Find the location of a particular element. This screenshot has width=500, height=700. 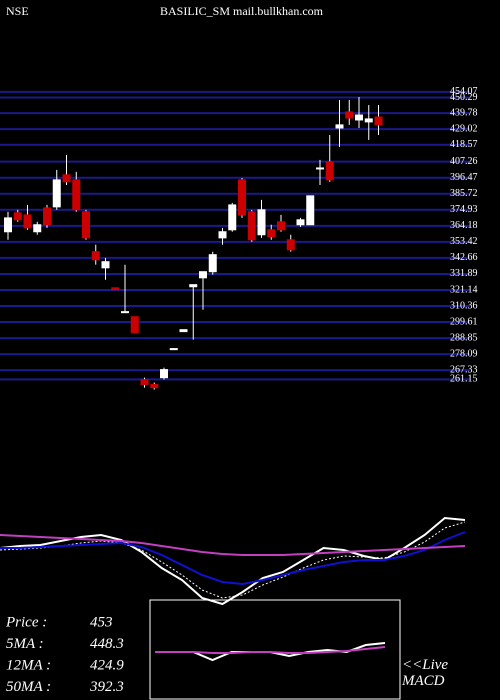

ma-panel is located at coordinates (233, 561).